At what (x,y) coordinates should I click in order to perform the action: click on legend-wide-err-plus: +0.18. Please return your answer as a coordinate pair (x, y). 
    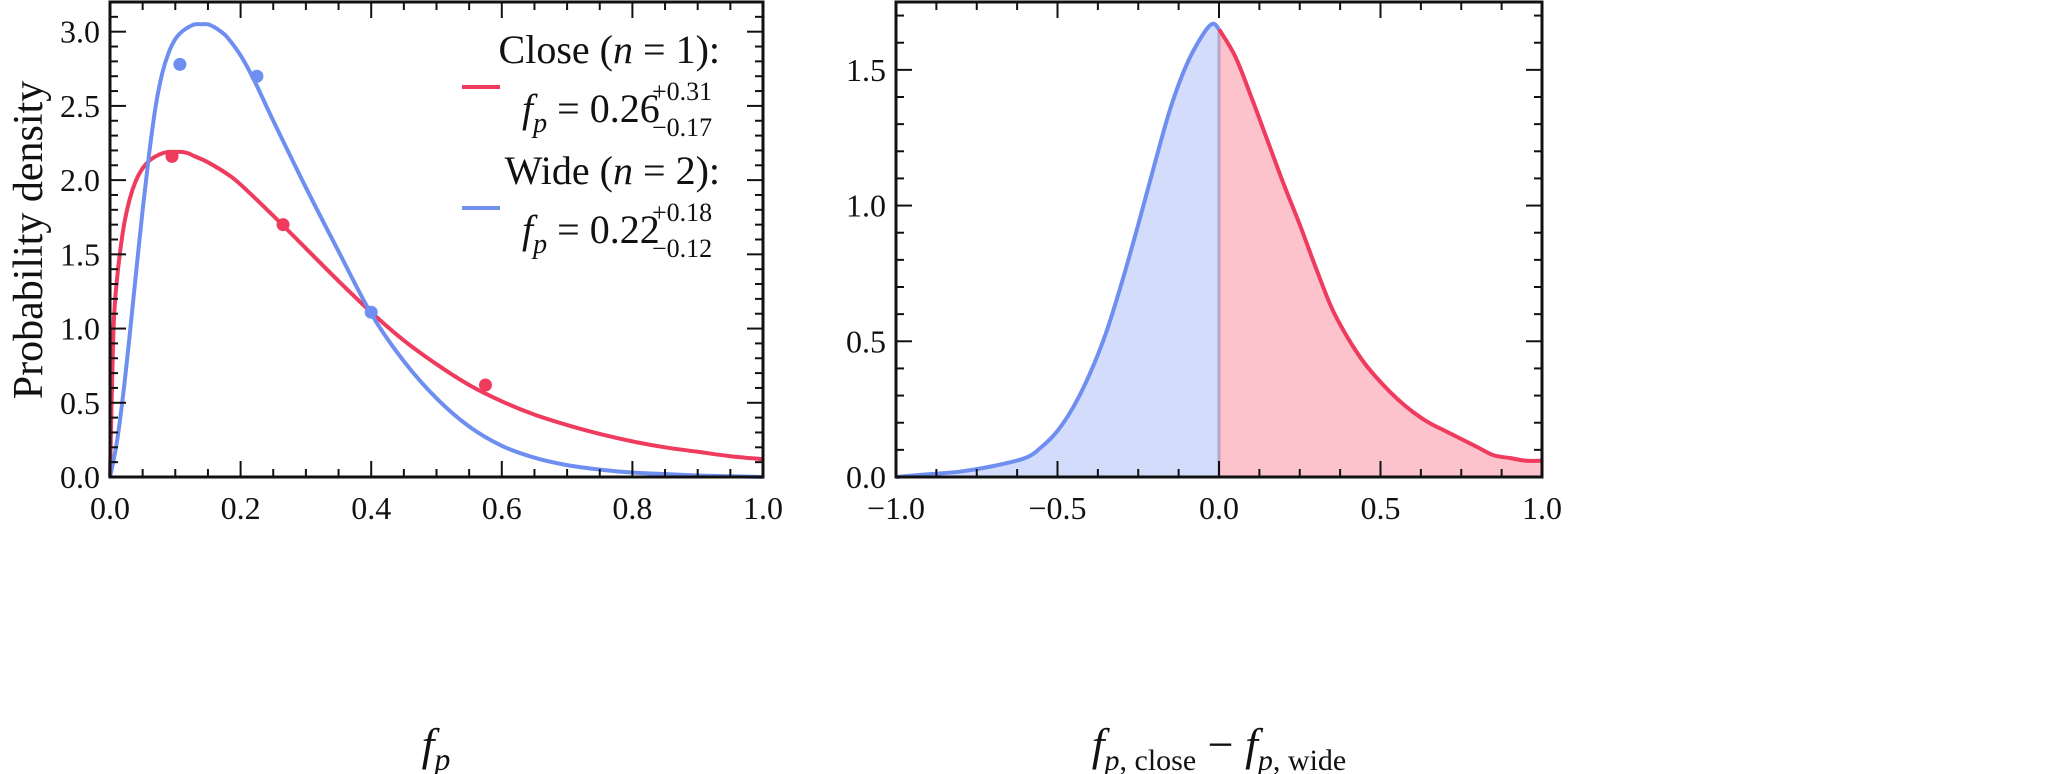
    Looking at the image, I should click on (682, 212).